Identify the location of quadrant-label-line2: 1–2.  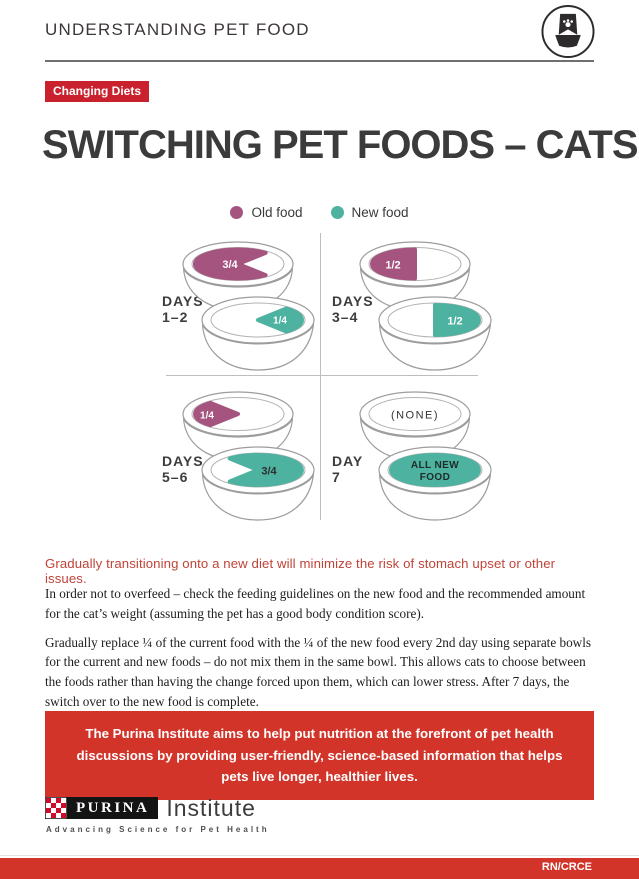
(175, 317).